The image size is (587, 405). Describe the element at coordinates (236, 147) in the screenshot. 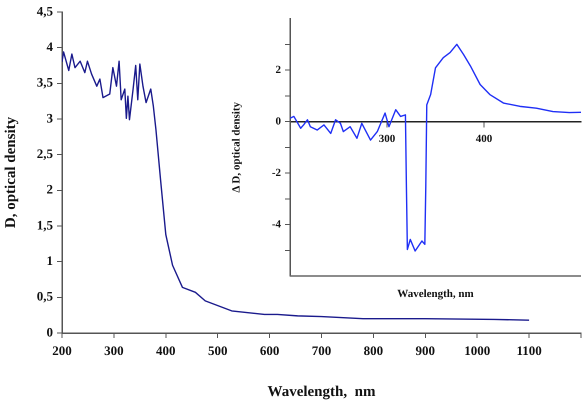

I see `y-axis-title: Δ D, optical density` at that location.